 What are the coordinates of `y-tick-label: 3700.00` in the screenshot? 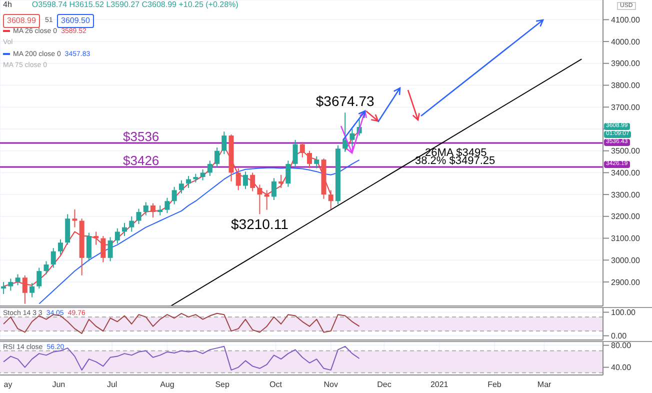 It's located at (625, 107).